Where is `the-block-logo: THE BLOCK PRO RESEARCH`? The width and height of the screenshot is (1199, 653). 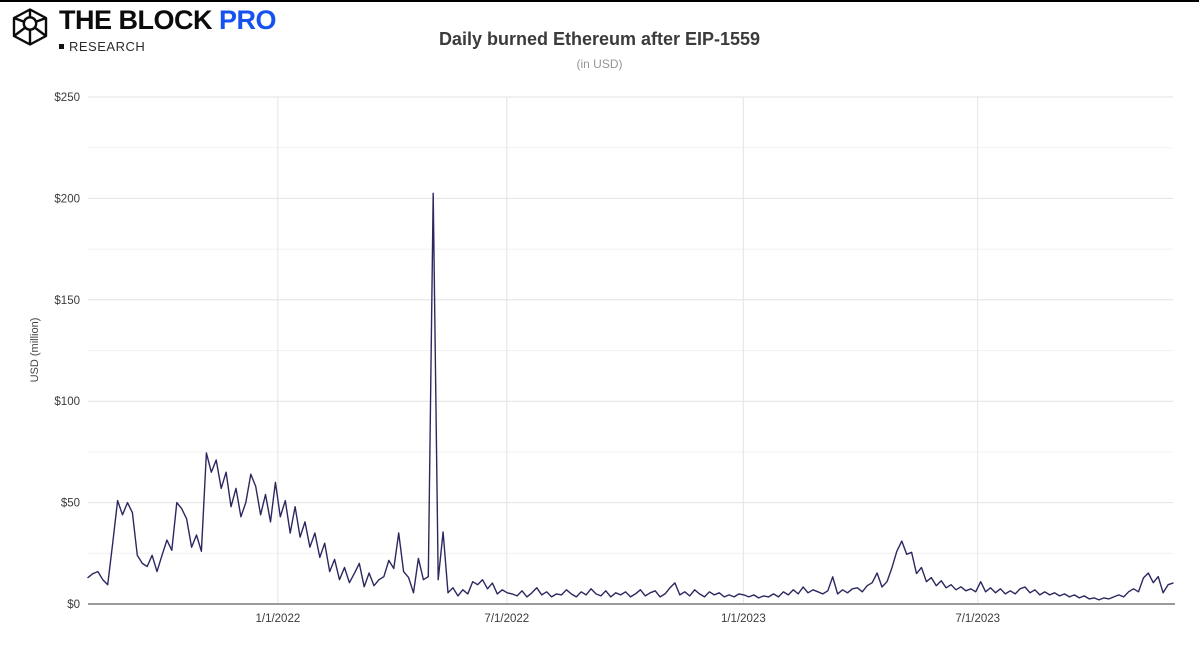
the-block-logo: THE BLOCK PRO RESEARCH is located at coordinates (143, 29).